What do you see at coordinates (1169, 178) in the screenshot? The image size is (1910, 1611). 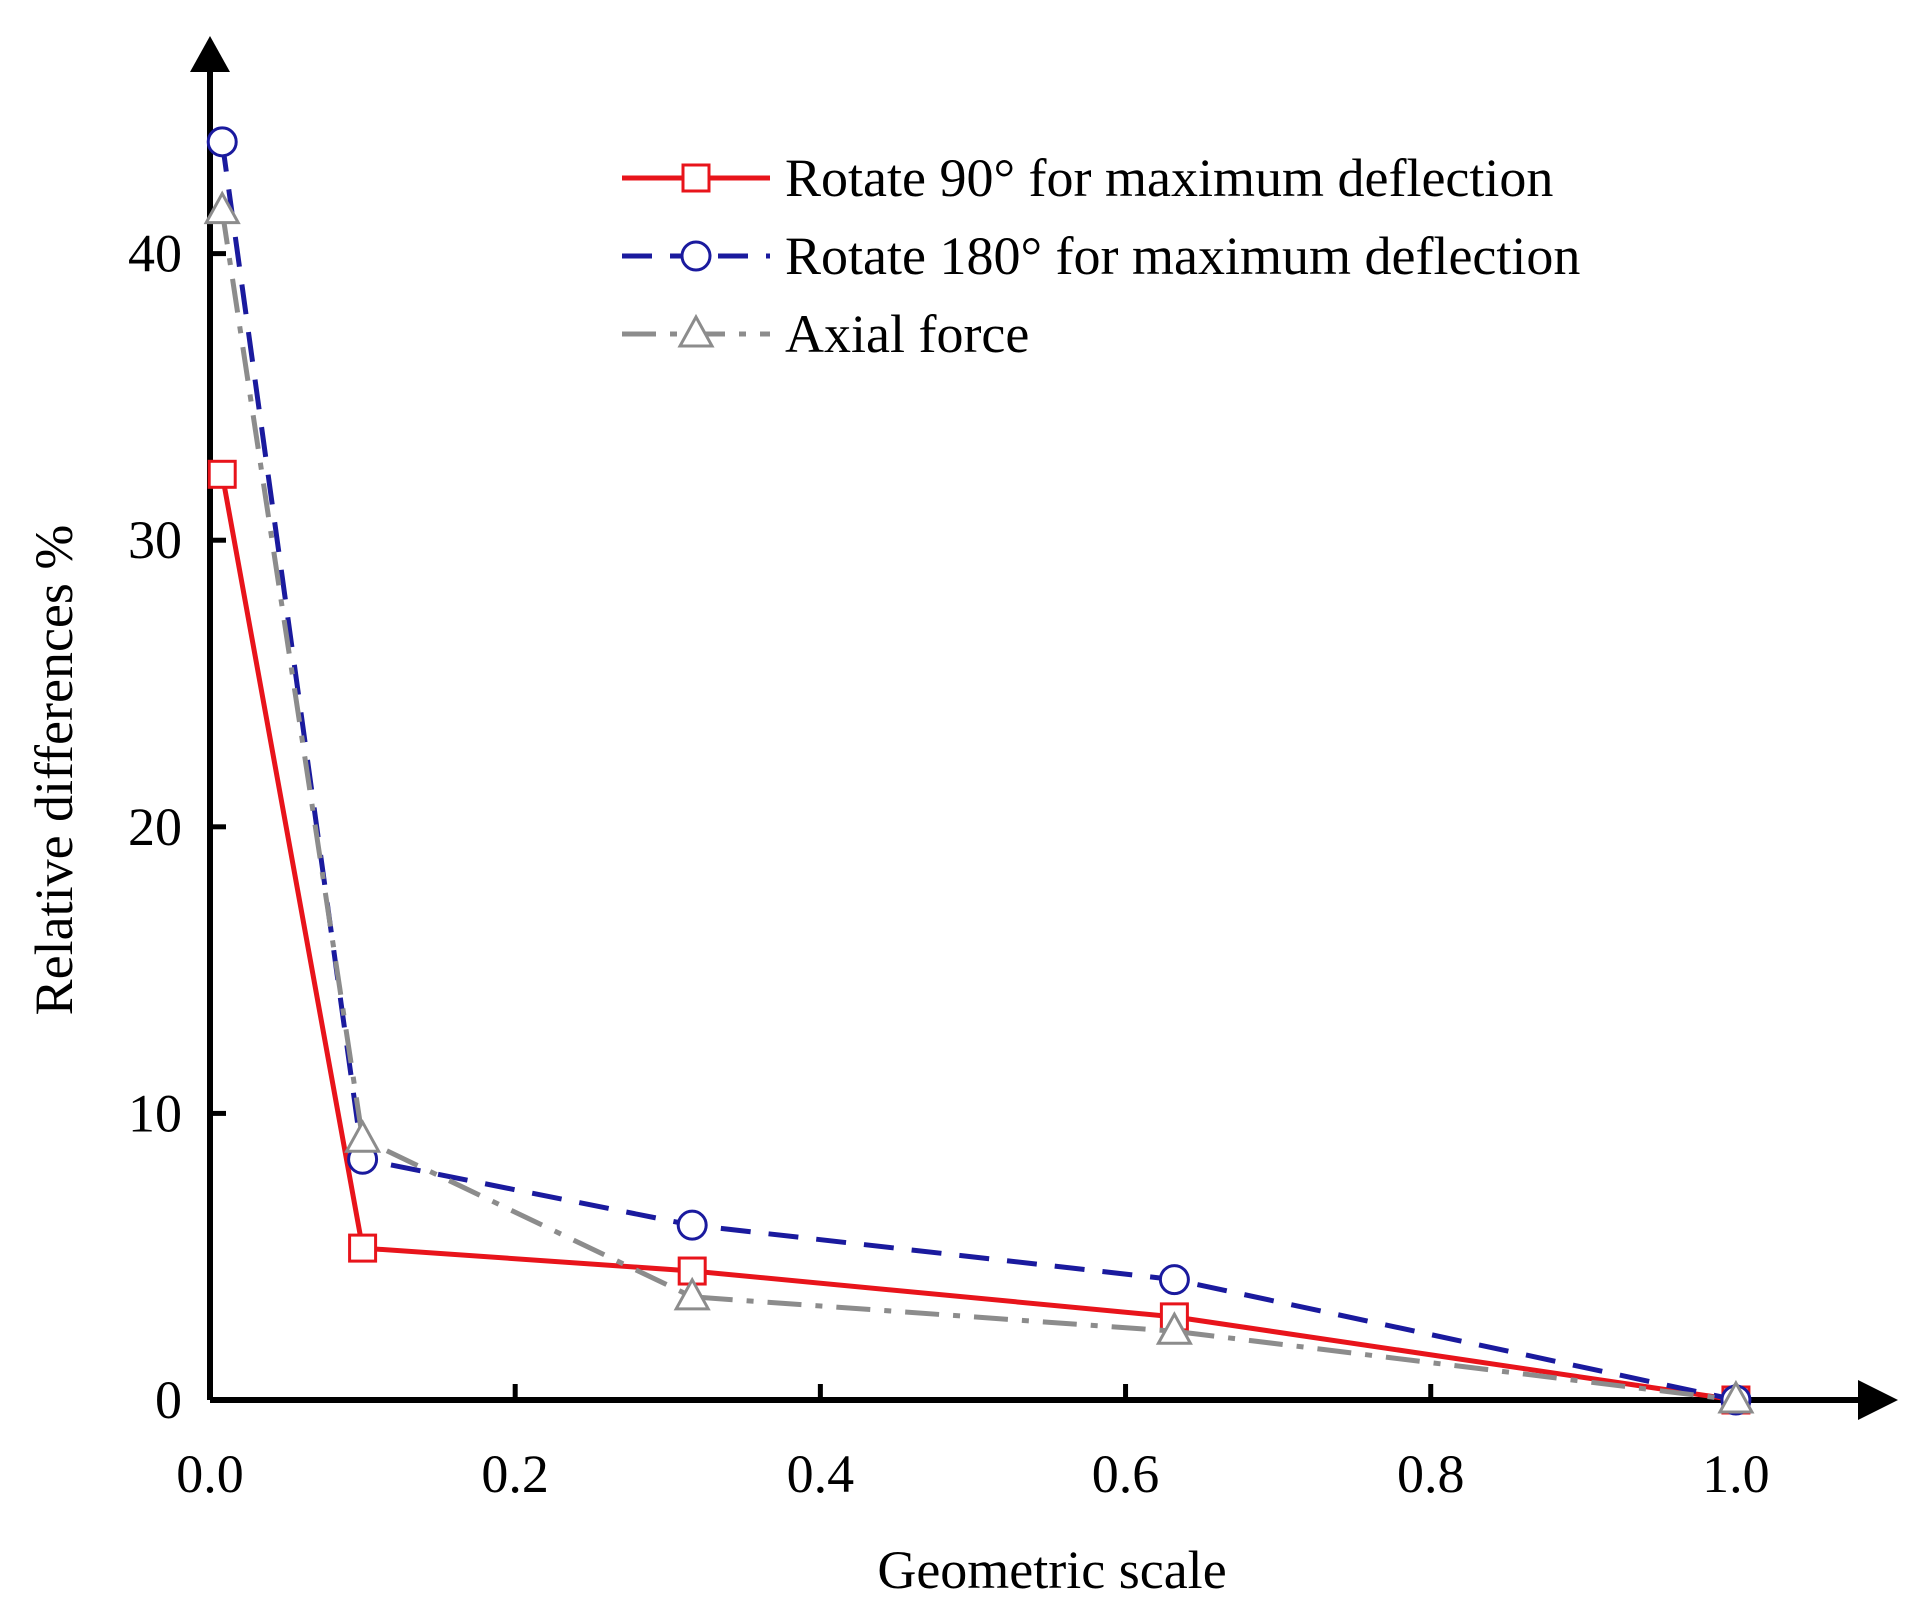 I see `legend-label: Rotate 90° for maximum deflection` at bounding box center [1169, 178].